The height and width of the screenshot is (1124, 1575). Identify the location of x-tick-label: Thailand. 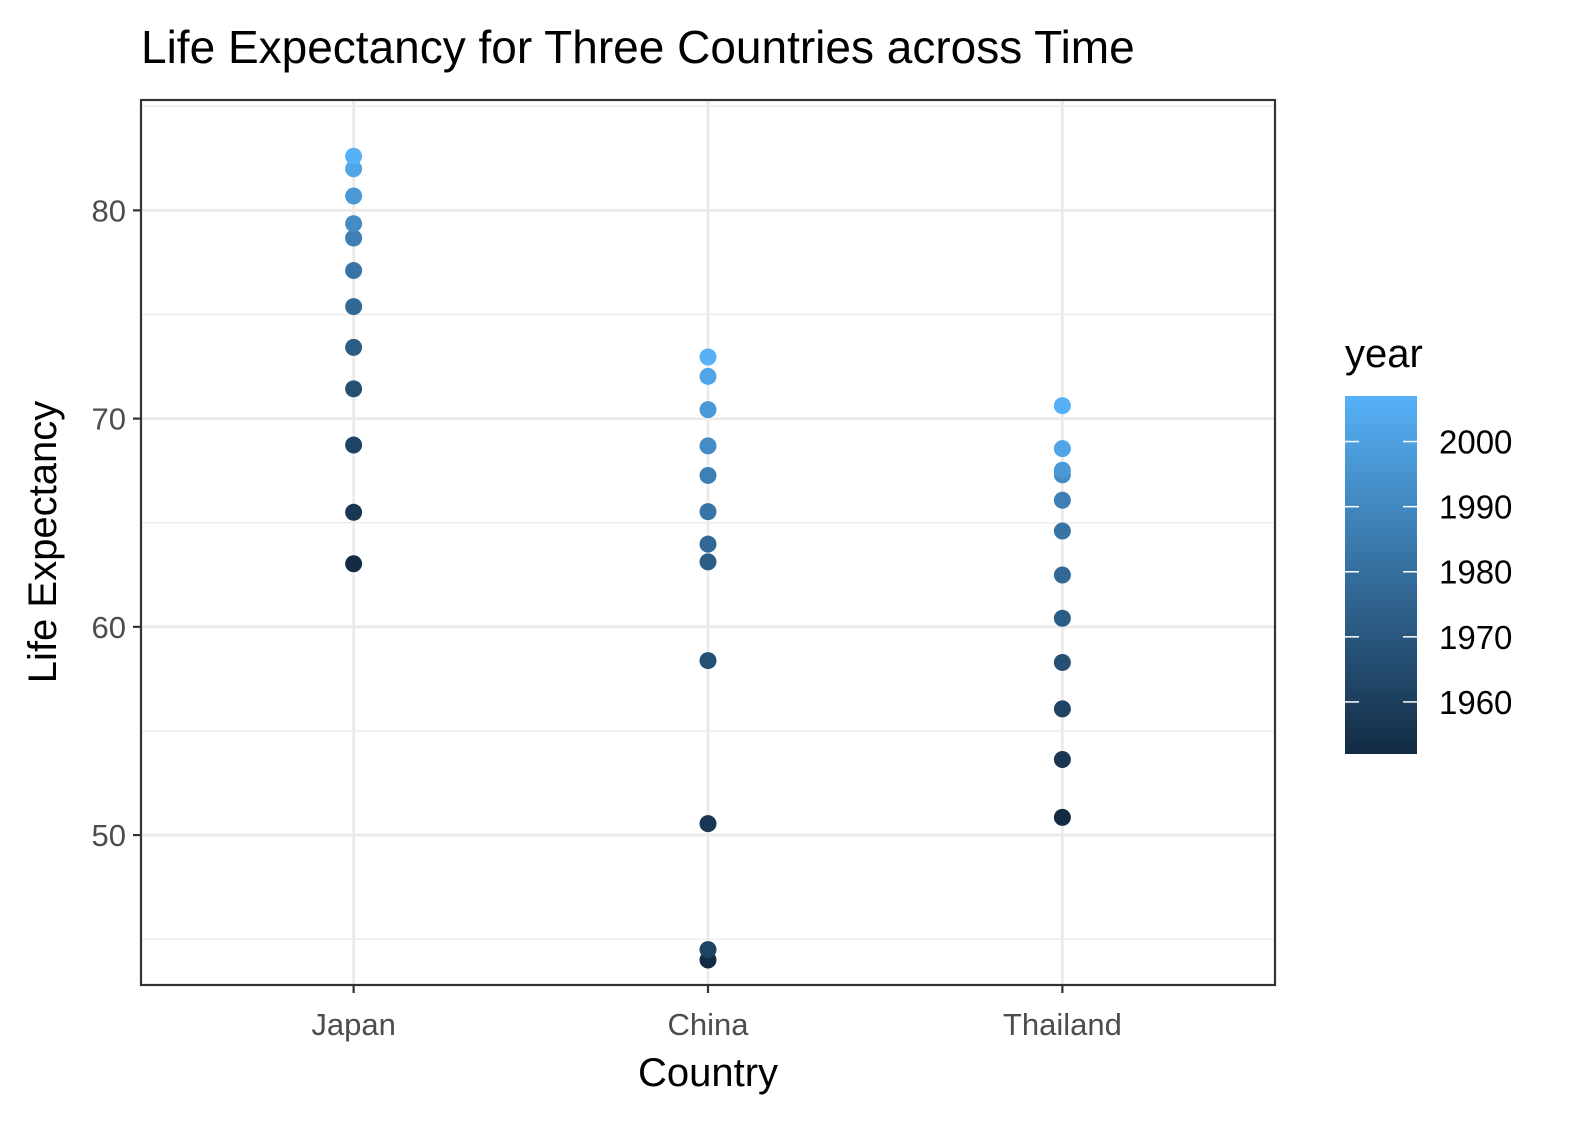
(1062, 1024).